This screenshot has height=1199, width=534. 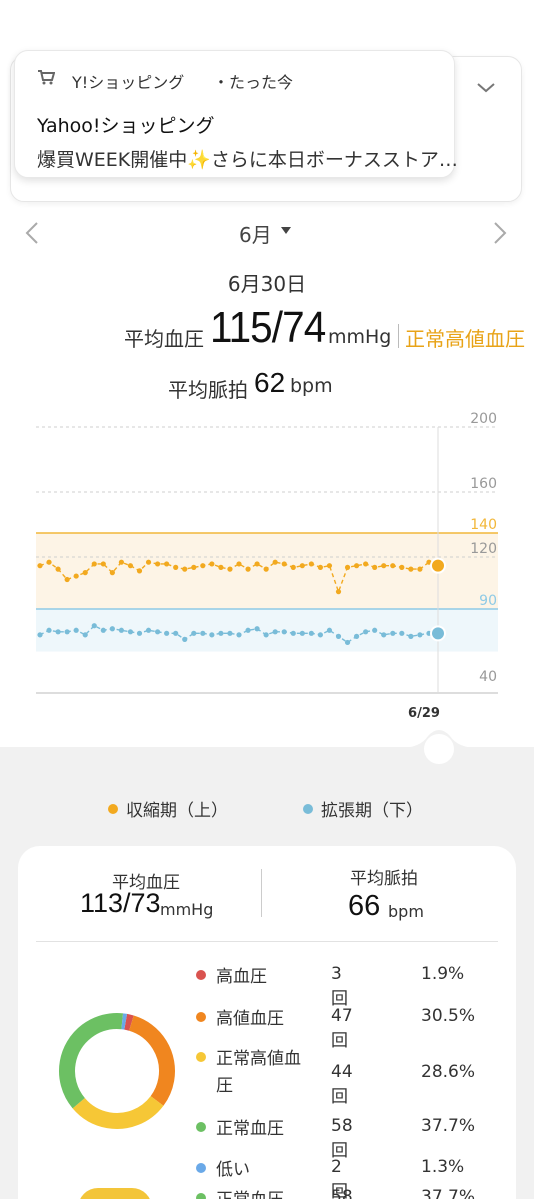 I want to click on legend-systolic: 収縮期（上）, so click(x=168, y=808).